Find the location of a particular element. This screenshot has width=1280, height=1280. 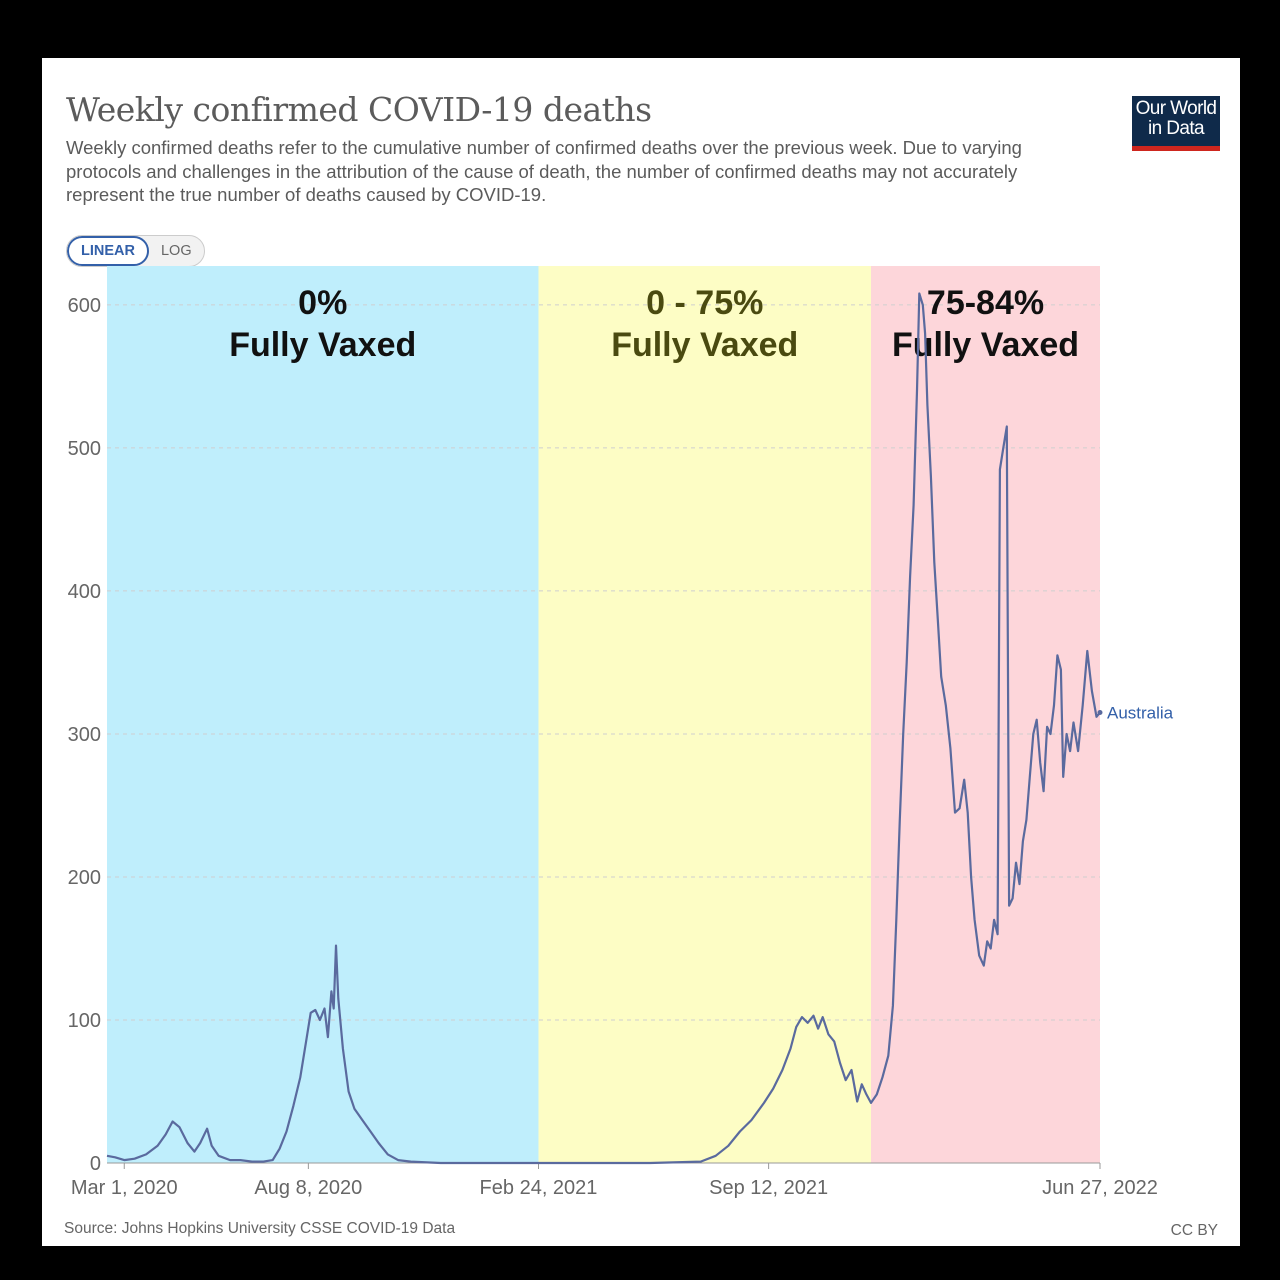

series-end-point is located at coordinates (1100, 712).